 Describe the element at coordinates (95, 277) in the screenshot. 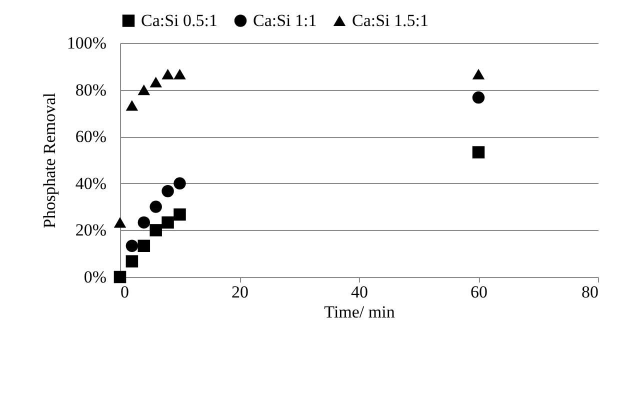

I see `y-tick-label: 0%` at that location.